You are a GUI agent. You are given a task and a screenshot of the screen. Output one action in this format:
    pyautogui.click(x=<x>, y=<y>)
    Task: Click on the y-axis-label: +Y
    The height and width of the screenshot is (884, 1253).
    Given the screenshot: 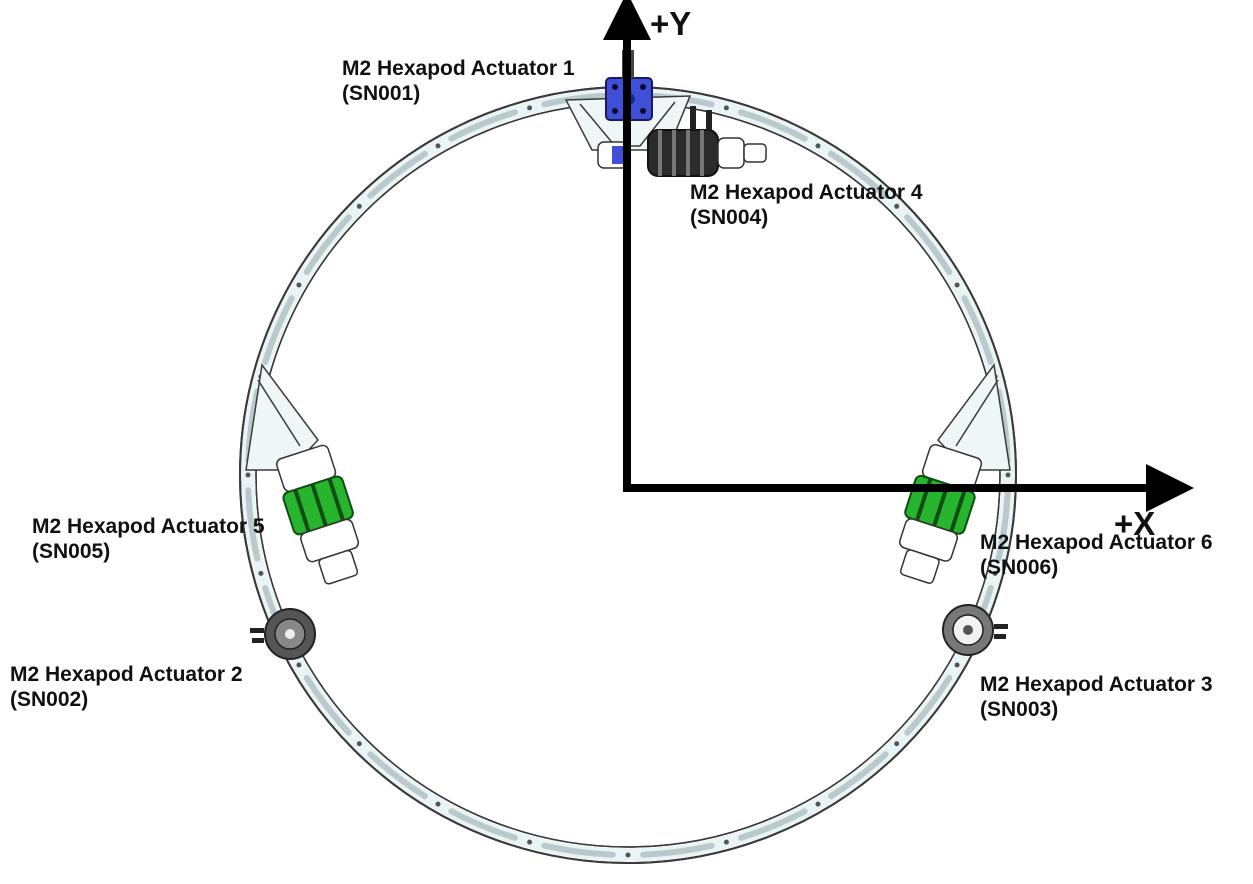 What is the action you would take?
    pyautogui.click(x=671, y=23)
    